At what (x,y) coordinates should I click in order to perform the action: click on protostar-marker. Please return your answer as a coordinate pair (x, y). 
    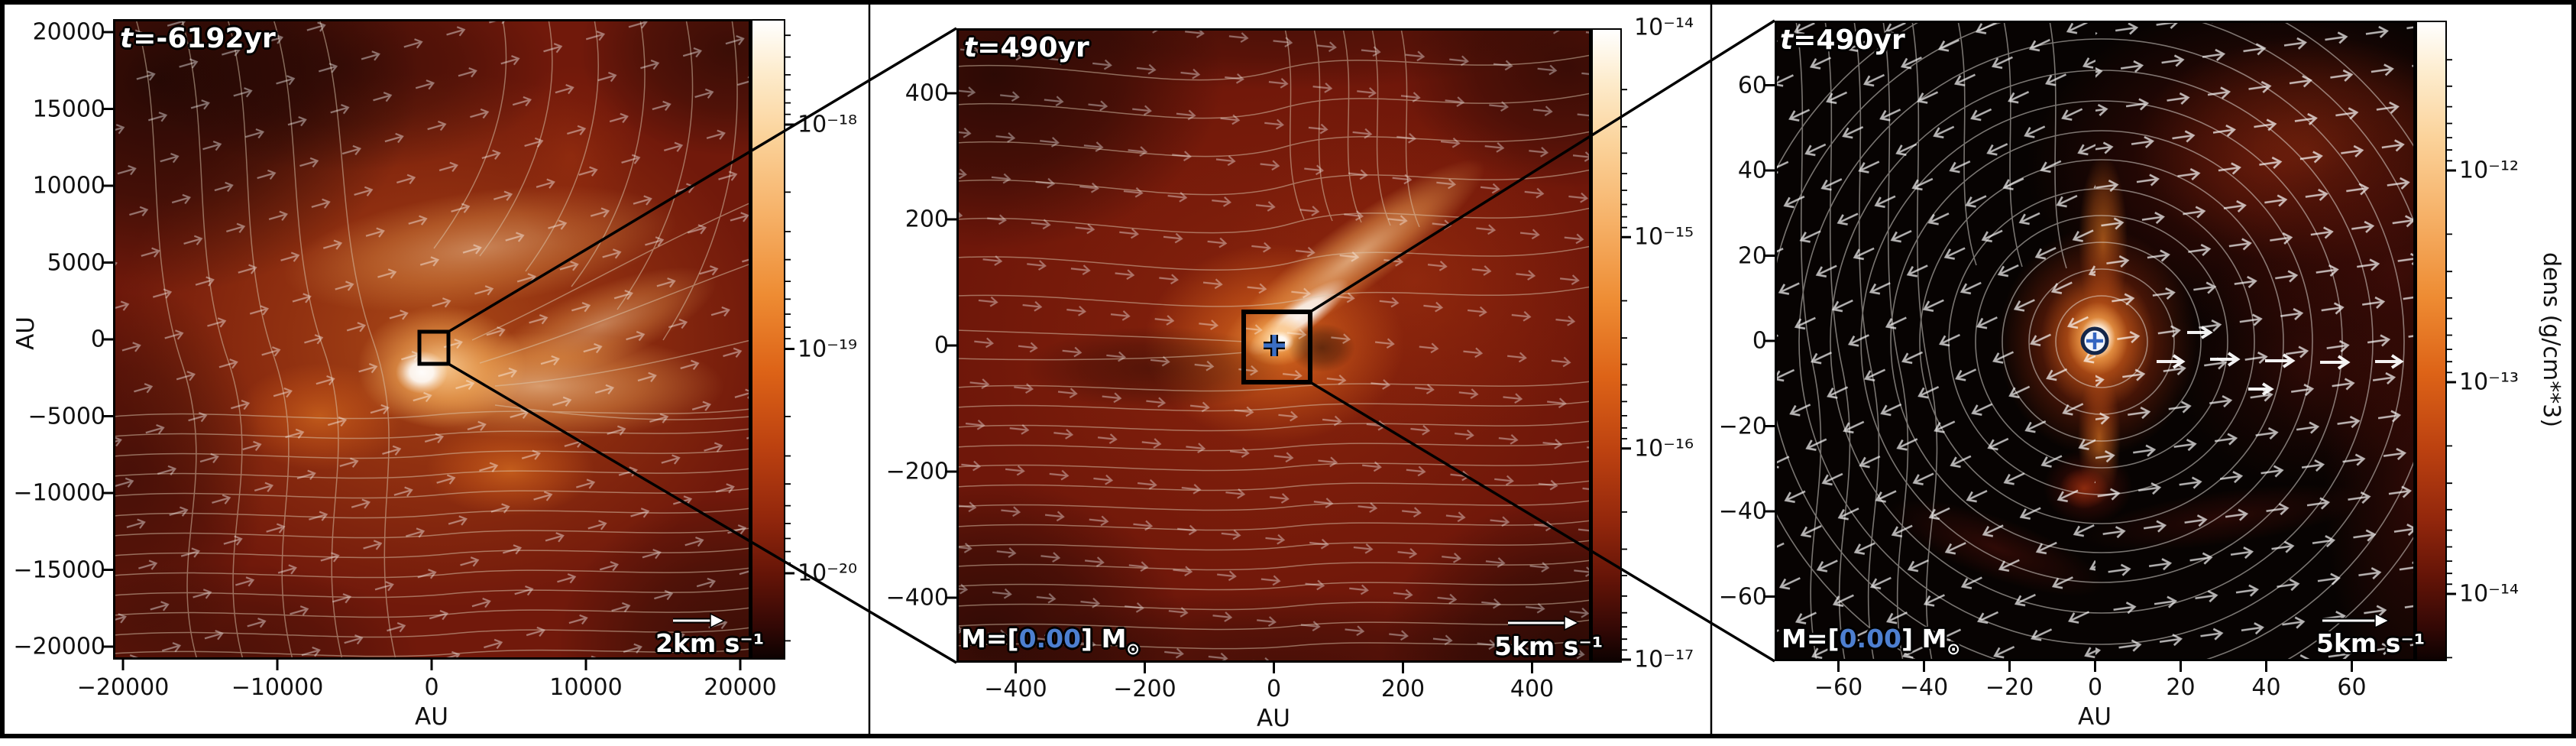
    Looking at the image, I should click on (2094, 340).